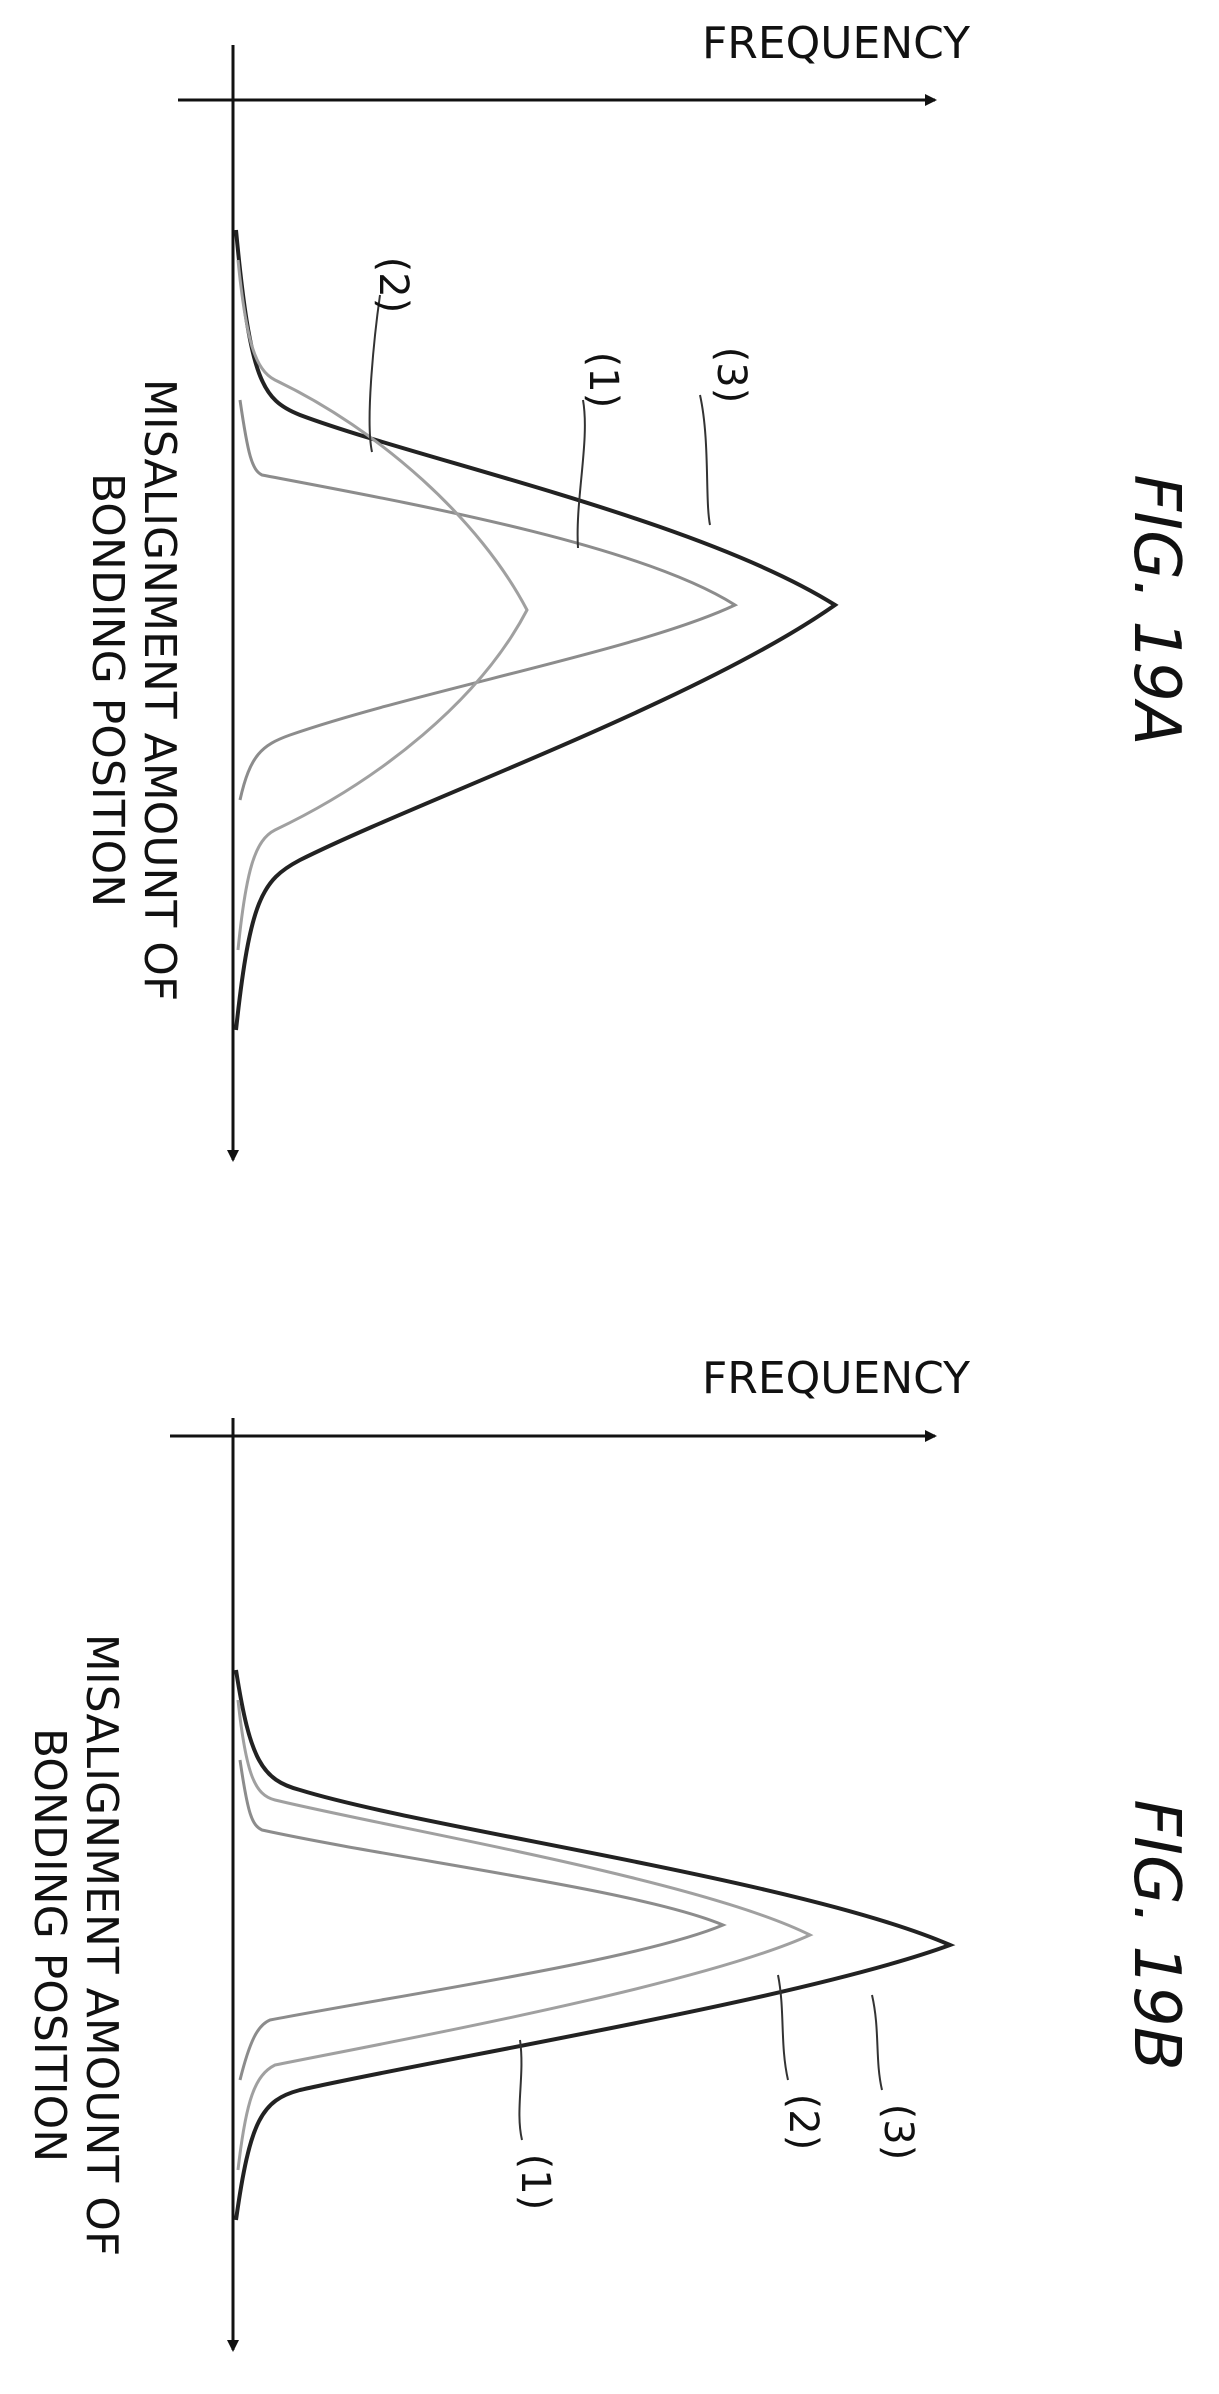  I want to click on frequency-label-a: FREQUENCY, so click(836, 43).